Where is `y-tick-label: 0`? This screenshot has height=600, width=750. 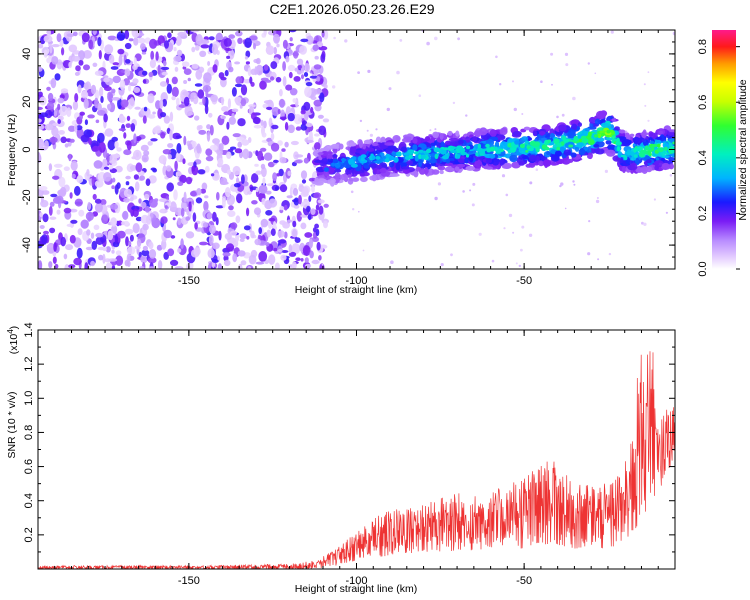 y-tick-label: 0 is located at coordinates (27, 149).